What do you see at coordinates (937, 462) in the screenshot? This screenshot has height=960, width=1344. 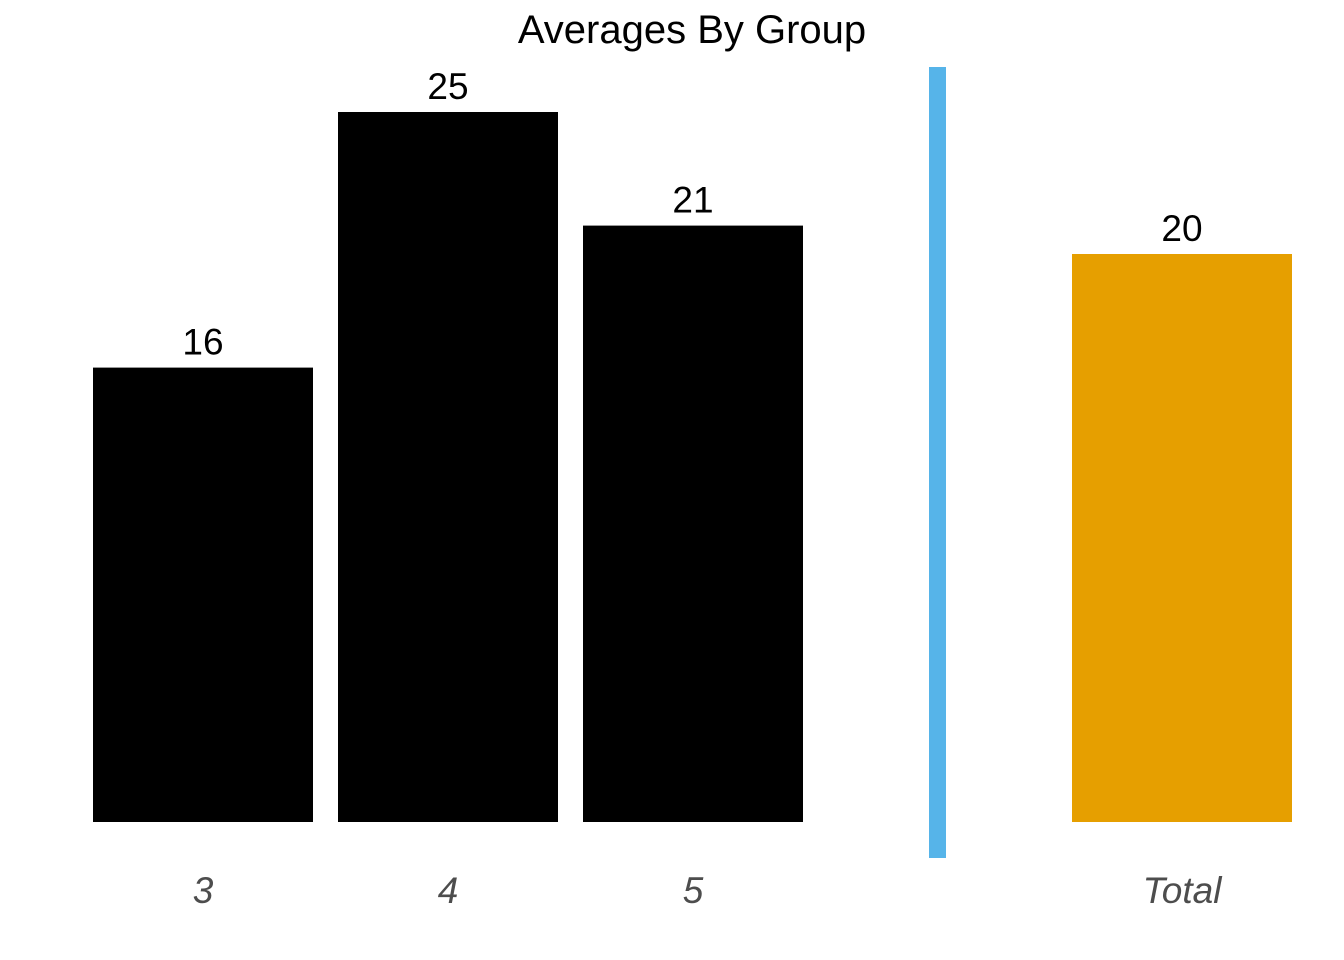 I see `group-total-separator` at bounding box center [937, 462].